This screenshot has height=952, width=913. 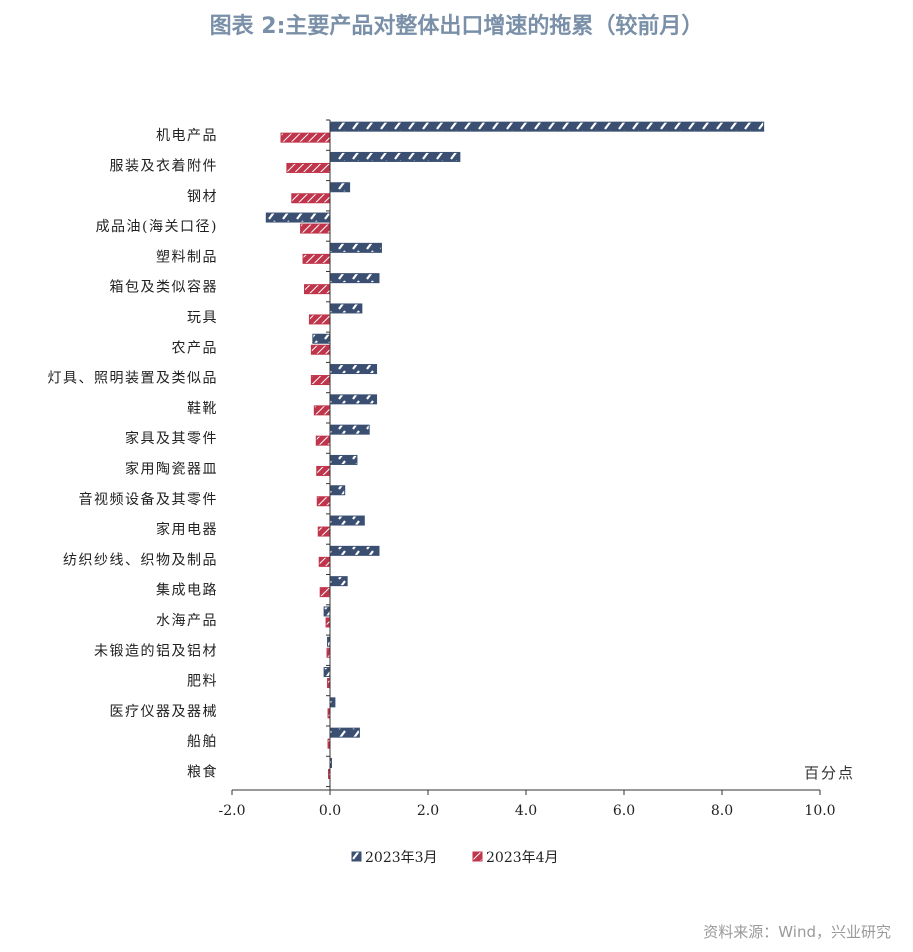 What do you see at coordinates (133, 379) in the screenshot?
I see `category-label: 灯具、照明装置及类似品` at bounding box center [133, 379].